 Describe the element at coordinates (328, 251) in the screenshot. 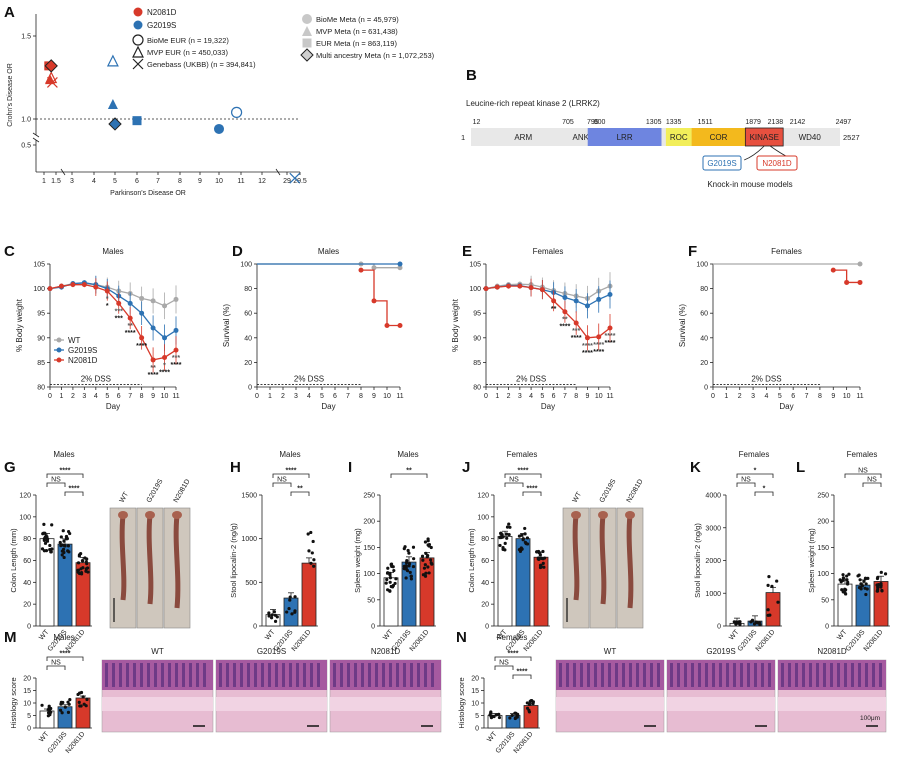

I see `d-title: Males` at that location.